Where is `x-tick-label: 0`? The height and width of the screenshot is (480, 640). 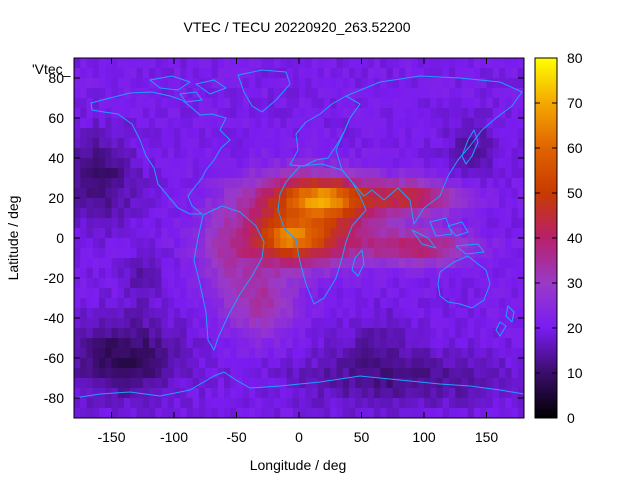 x-tick-label: 0 is located at coordinates (299, 437).